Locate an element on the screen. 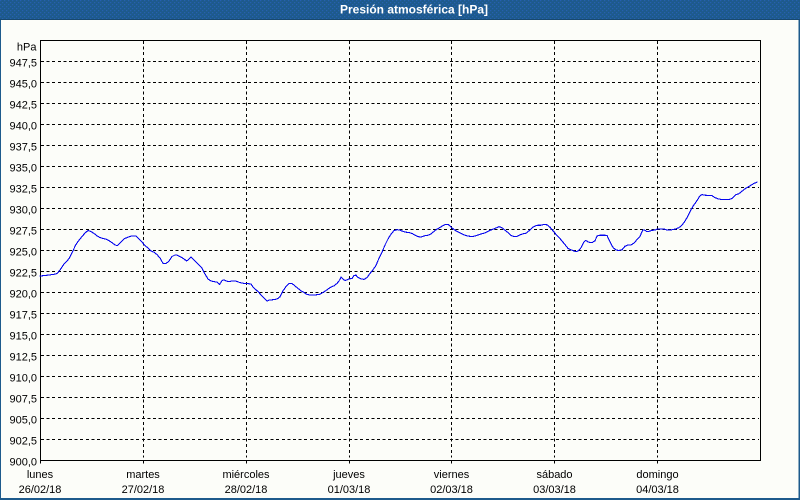  svg-text: domingo is located at coordinates (657, 475).